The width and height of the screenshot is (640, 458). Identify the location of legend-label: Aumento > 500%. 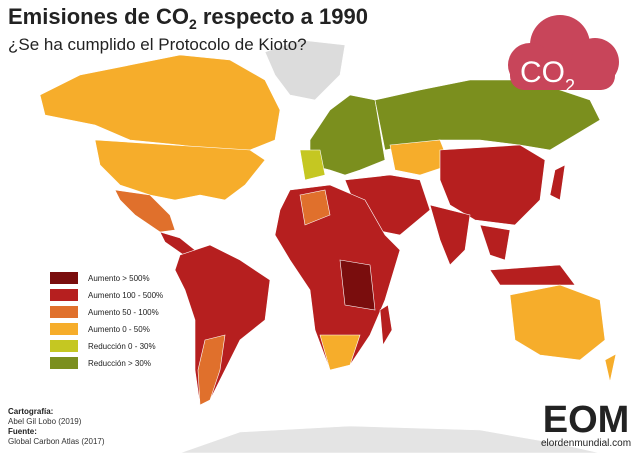
(119, 278).